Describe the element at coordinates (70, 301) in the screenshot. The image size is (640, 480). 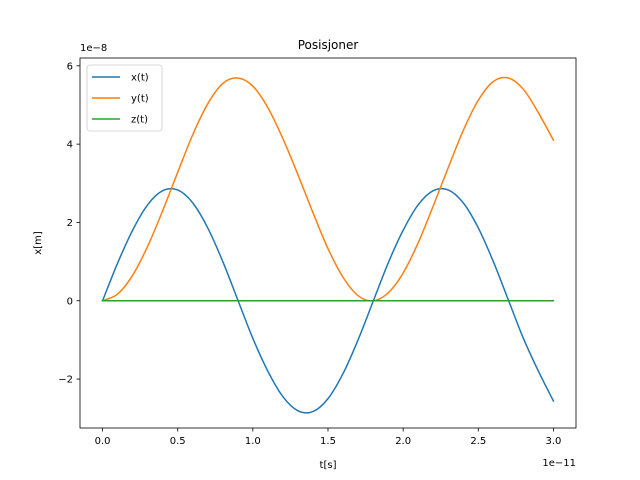
I see `y-tick-label: 0` at that location.